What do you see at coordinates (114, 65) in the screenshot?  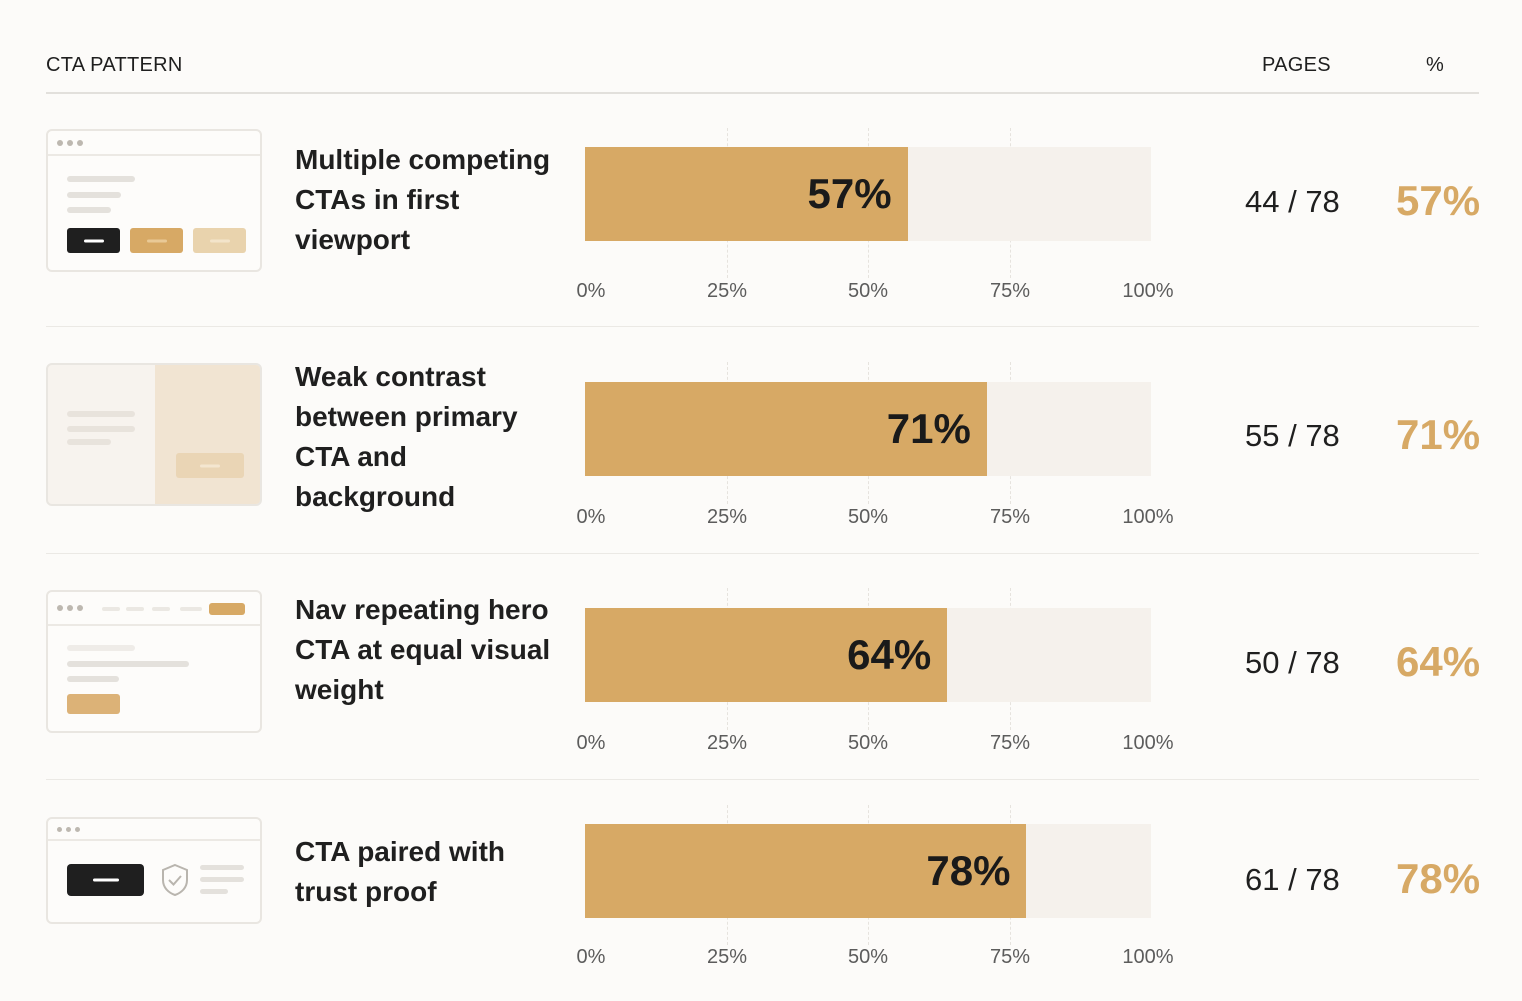 I see `column-header-pattern: CTA PATTERN` at bounding box center [114, 65].